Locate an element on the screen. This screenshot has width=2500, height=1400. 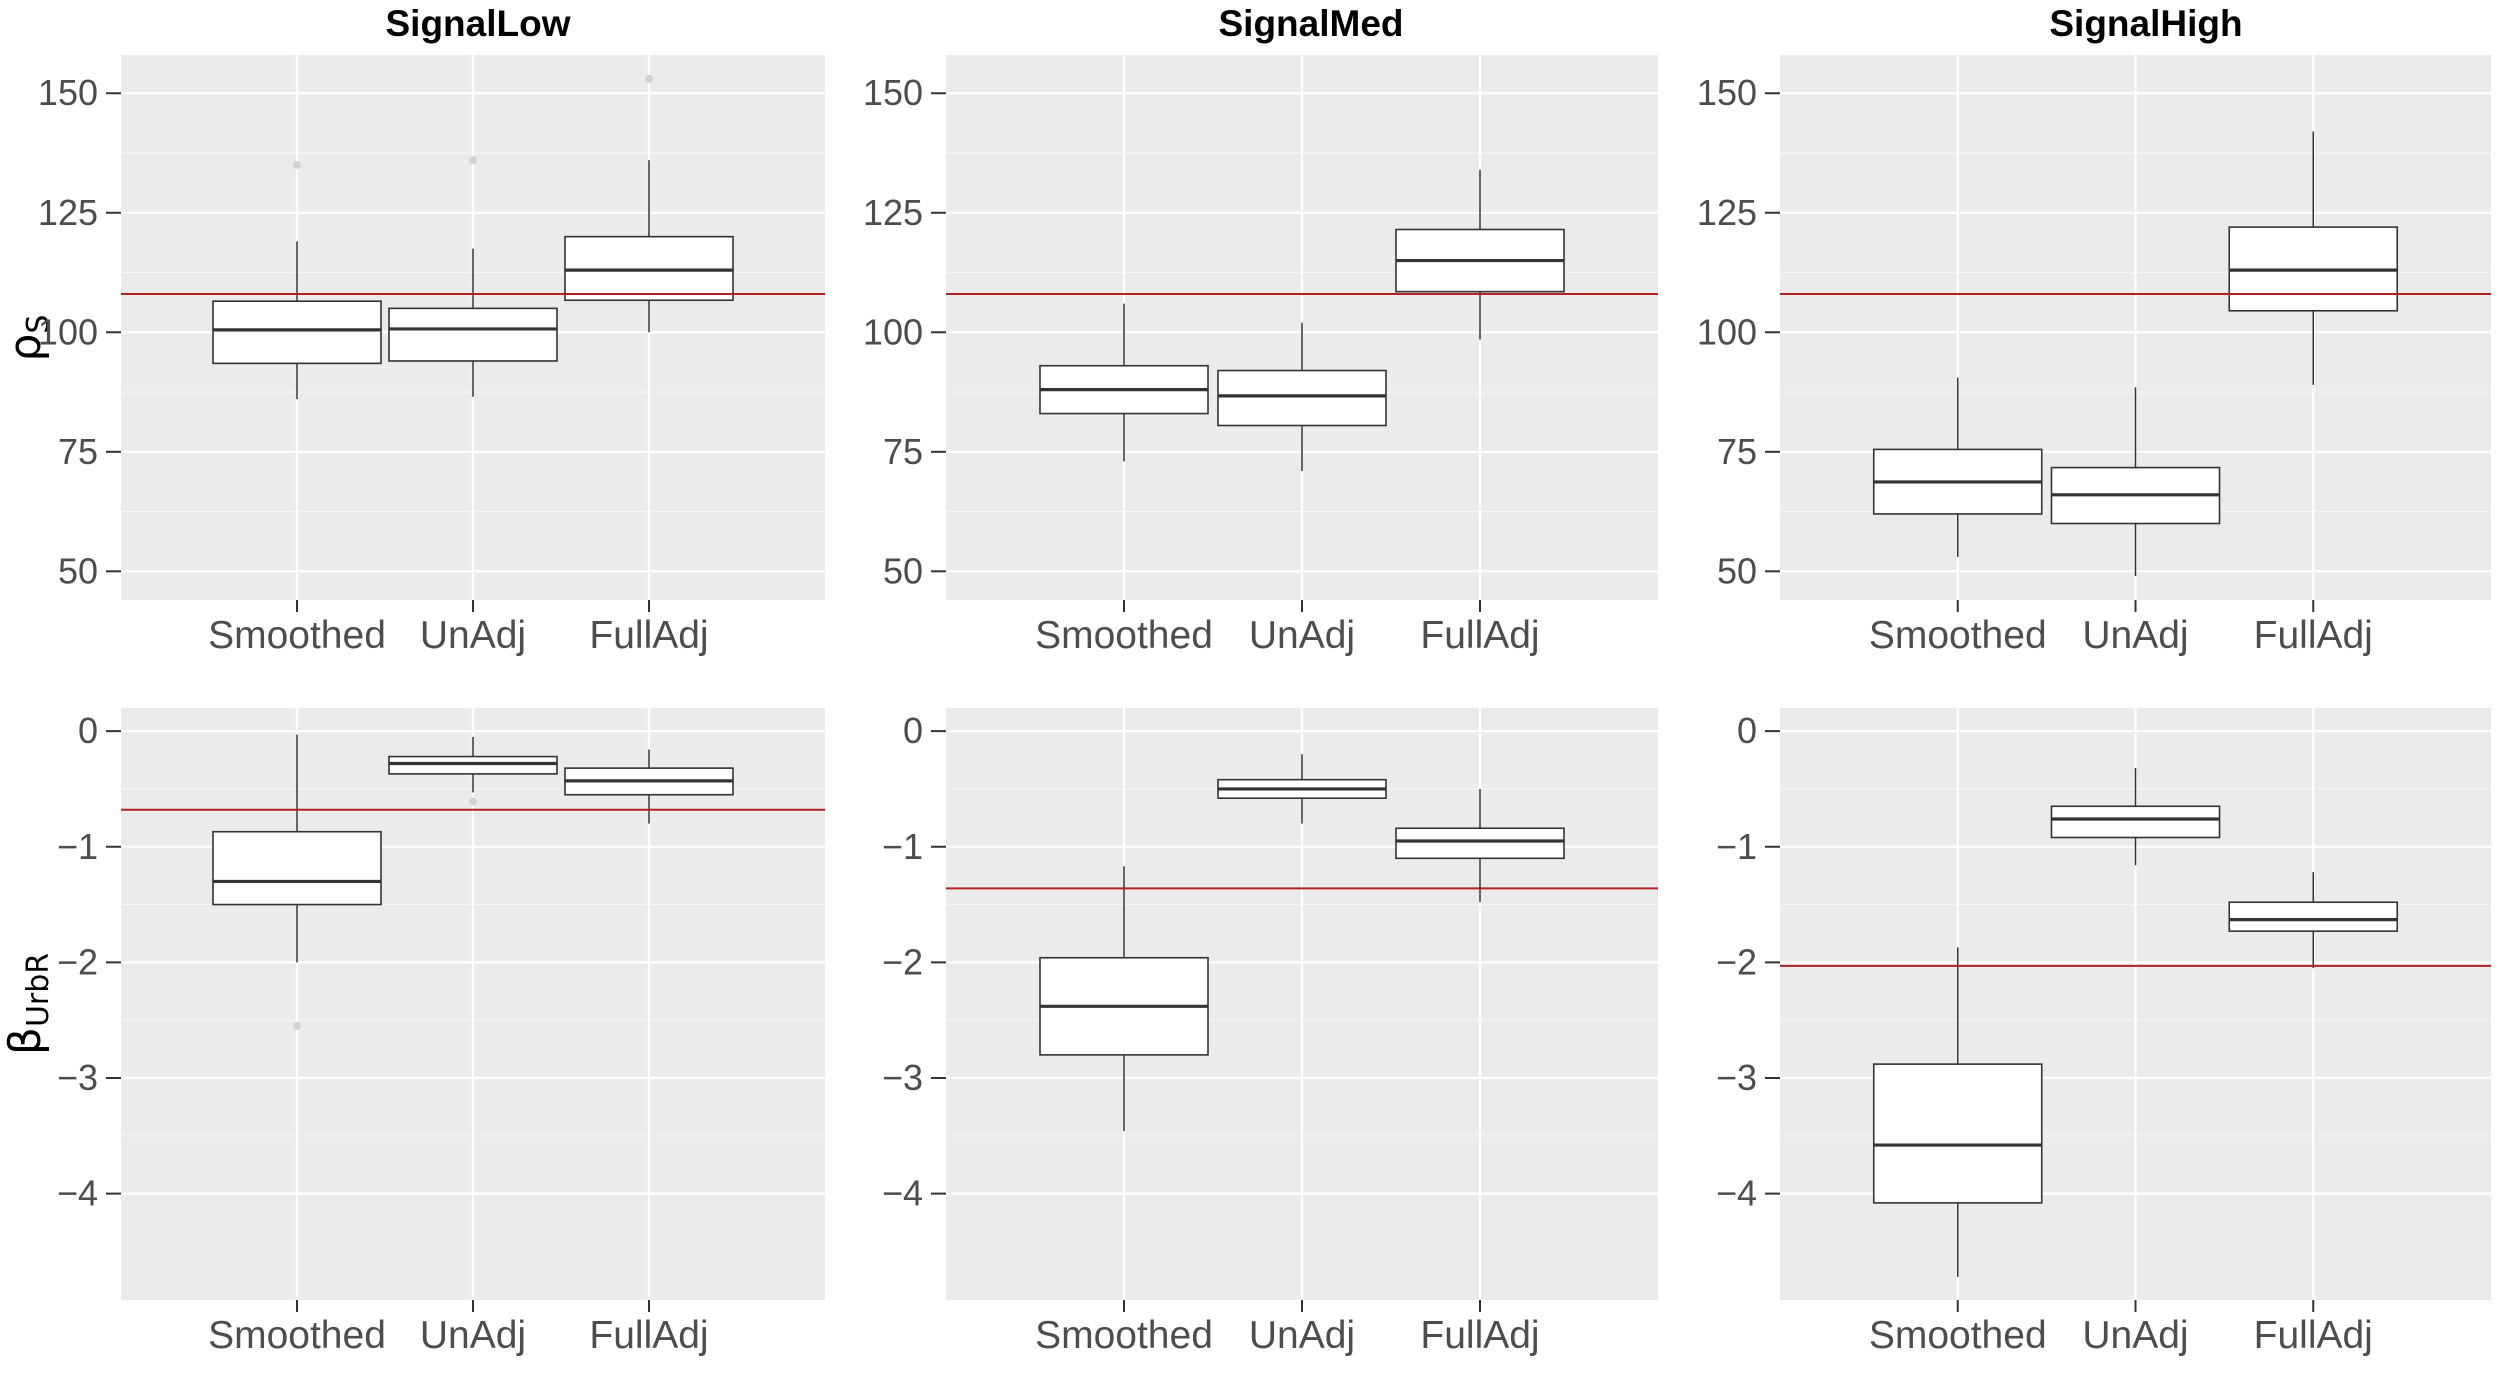
column-title-signalhigh: SignalHigh is located at coordinates (2145, 23).